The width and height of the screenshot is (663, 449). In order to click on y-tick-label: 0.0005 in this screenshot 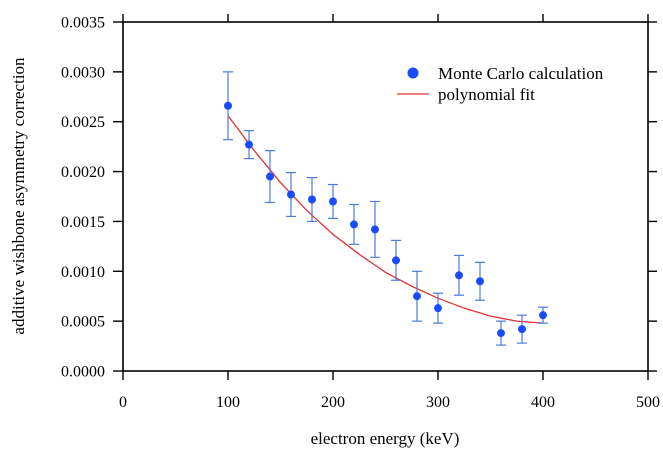, I will do `click(83, 322)`.